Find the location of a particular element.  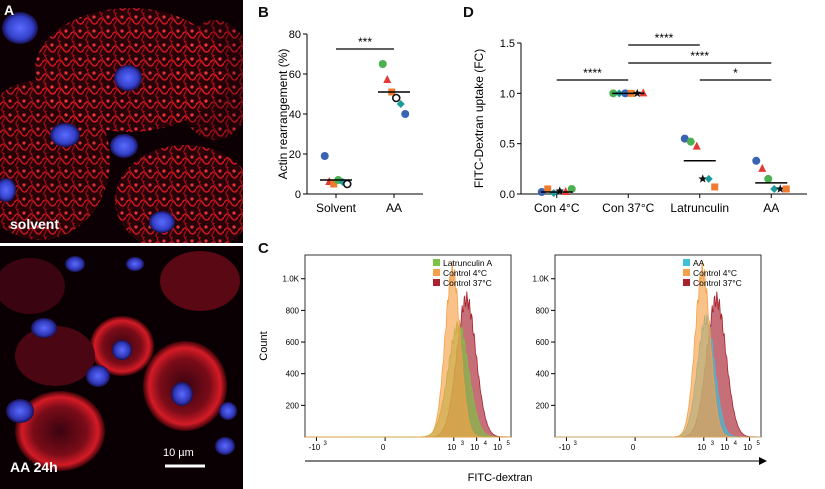

y-axis-label: Actin rearrangement (%) is located at coordinates (283, 114).